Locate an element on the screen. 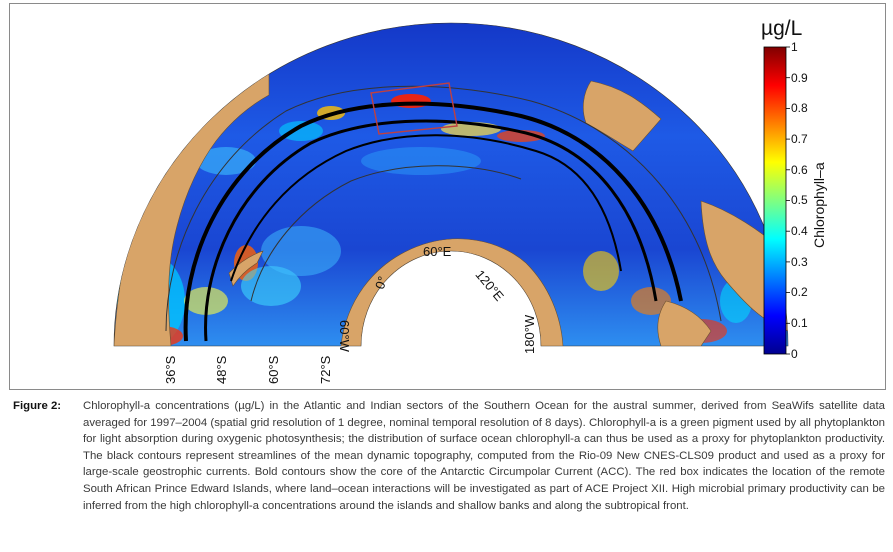  lon-label-60w: 60°W is located at coordinates (344, 336).